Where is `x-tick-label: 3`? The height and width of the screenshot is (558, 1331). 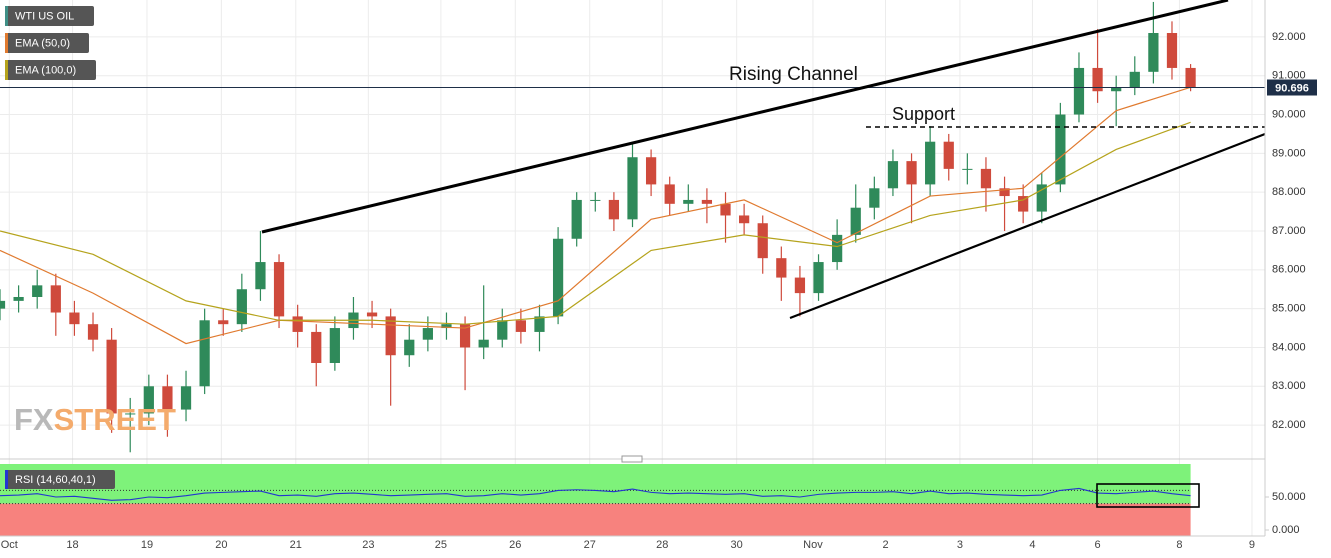
x-tick-label: 3 is located at coordinates (960, 545).